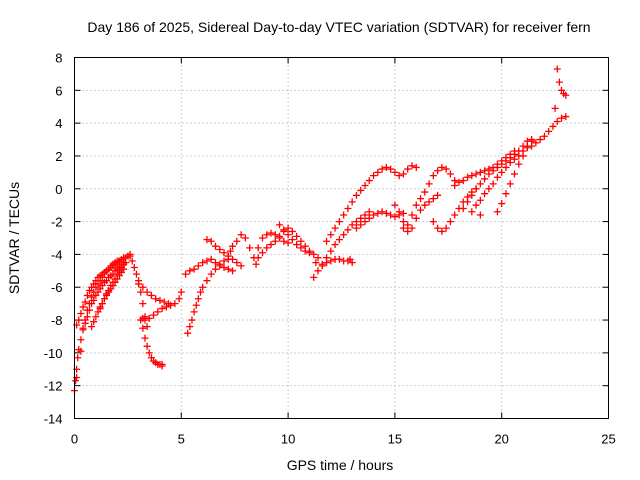 This screenshot has height=480, width=640. Describe the element at coordinates (74, 439) in the screenshot. I see `x-tick-label: 0` at that location.